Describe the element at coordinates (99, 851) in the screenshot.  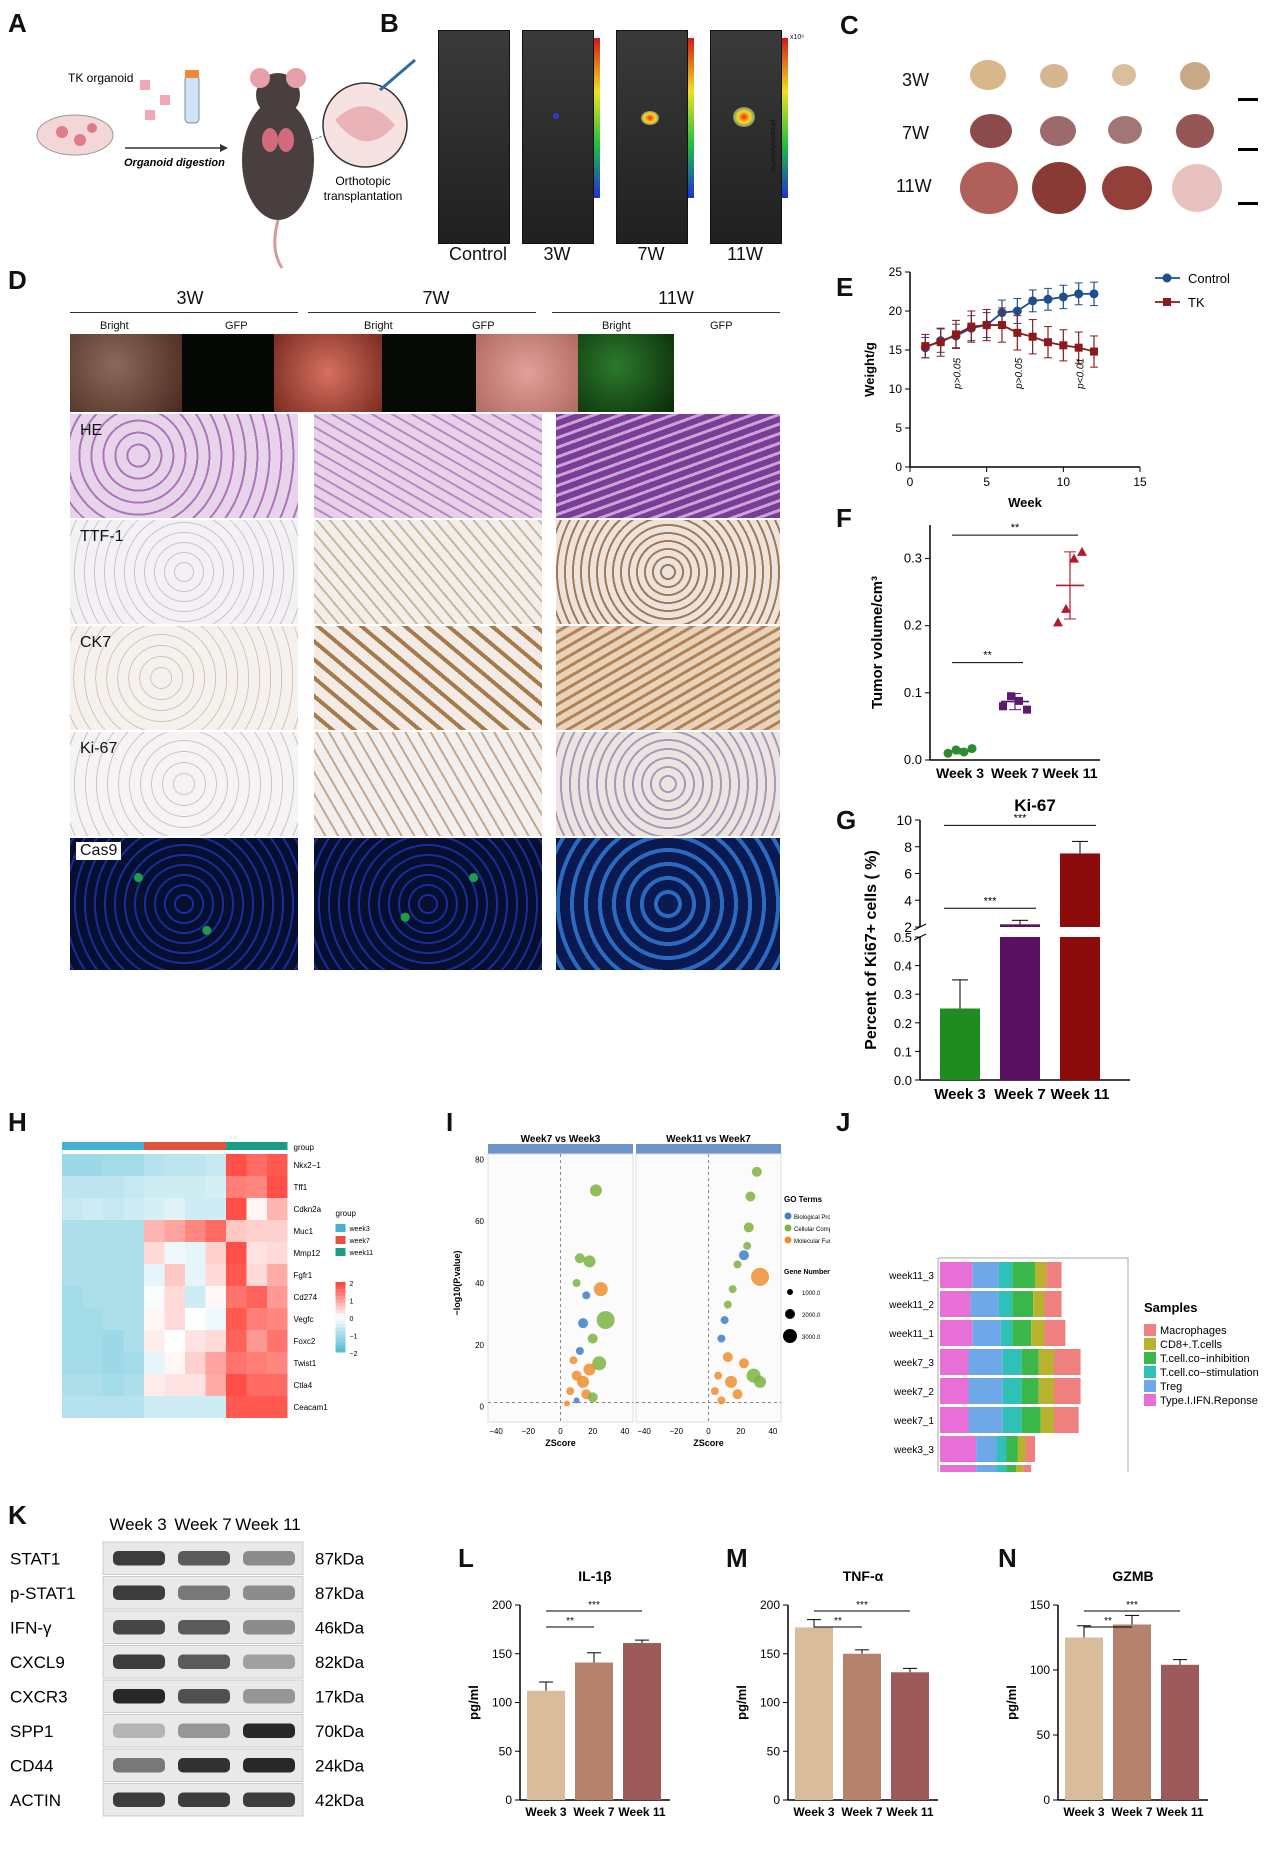
I see `row-label-cas9: Cas9` at that location.